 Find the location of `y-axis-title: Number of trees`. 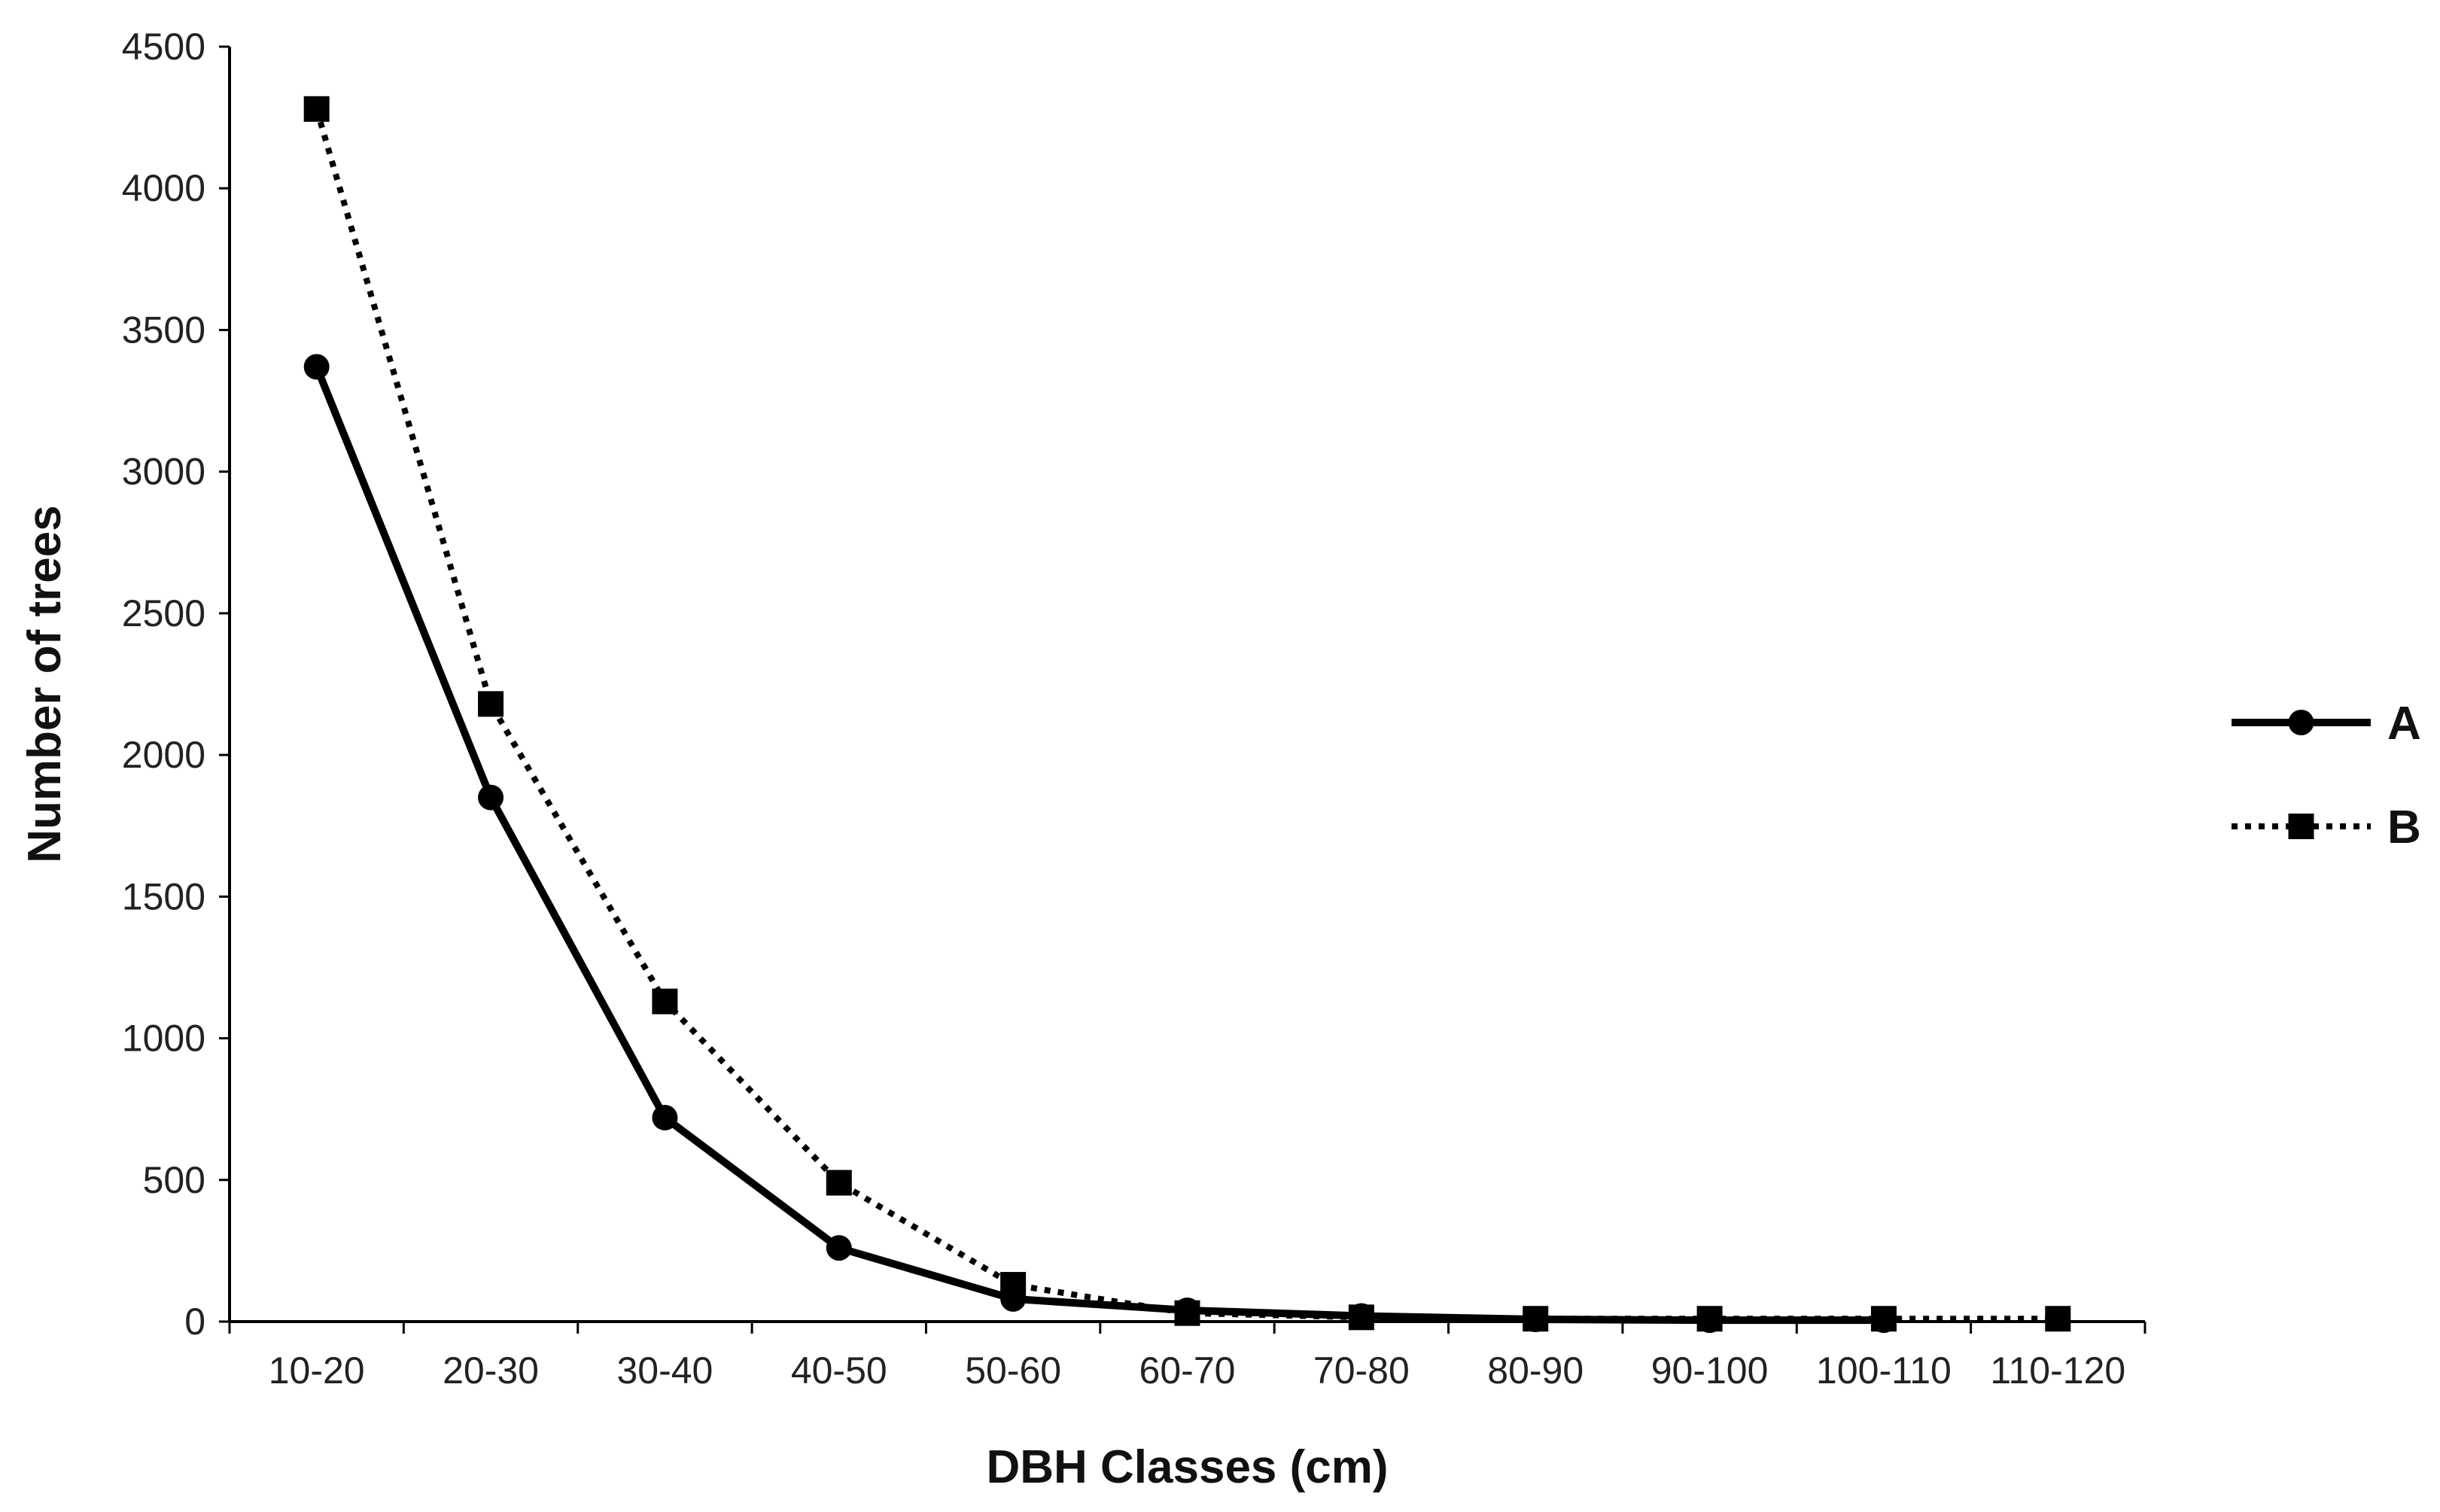

y-axis-title: Number of trees is located at coordinates (45, 684).